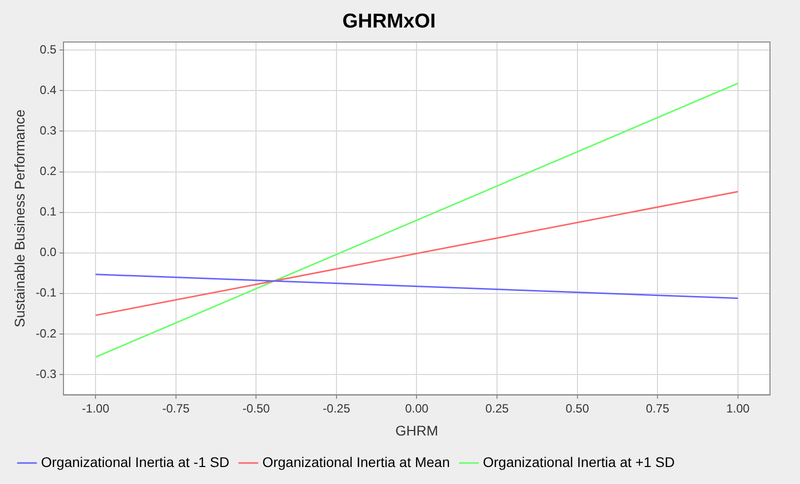  I want to click on y-tick-label: 0.4, so click(48, 89).